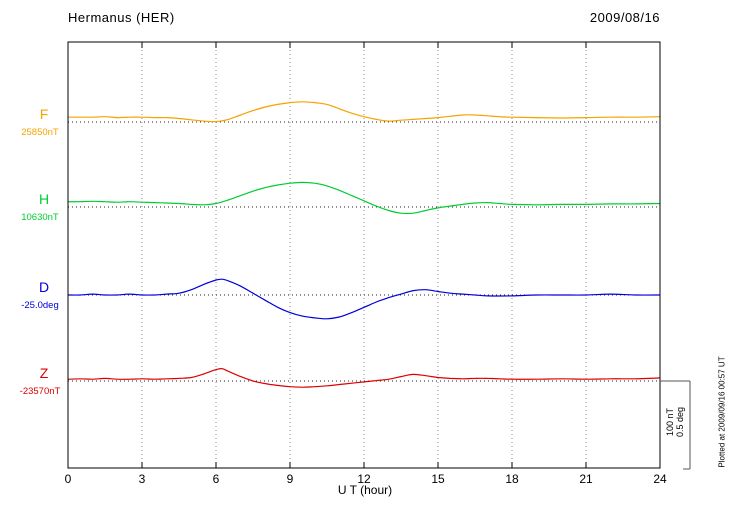  What do you see at coordinates (364, 377) in the screenshot?
I see `trace-Z` at bounding box center [364, 377].